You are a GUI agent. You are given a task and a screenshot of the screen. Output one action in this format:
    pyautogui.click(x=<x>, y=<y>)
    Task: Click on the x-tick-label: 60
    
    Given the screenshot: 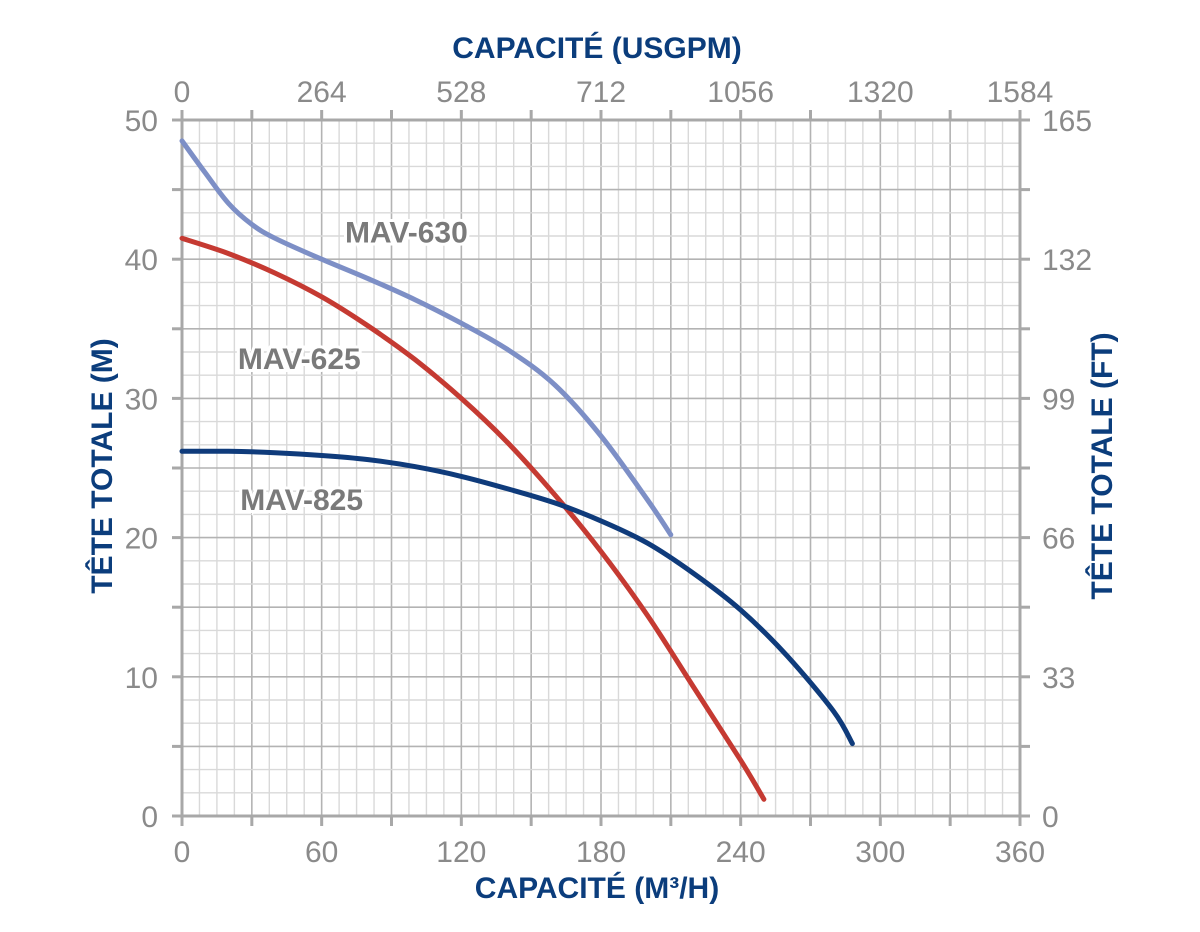 What is the action you would take?
    pyautogui.click(x=321, y=852)
    